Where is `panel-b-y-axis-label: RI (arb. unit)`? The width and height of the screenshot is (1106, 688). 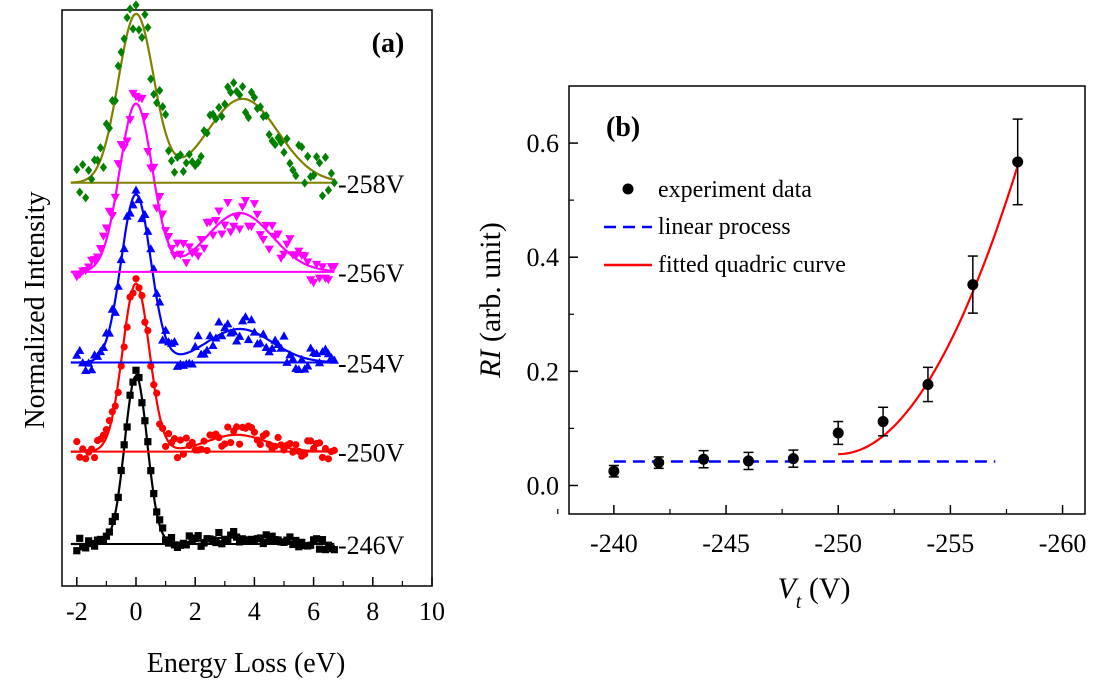 panel-b-y-axis-label: RI (arb. unit) is located at coordinates (490, 300).